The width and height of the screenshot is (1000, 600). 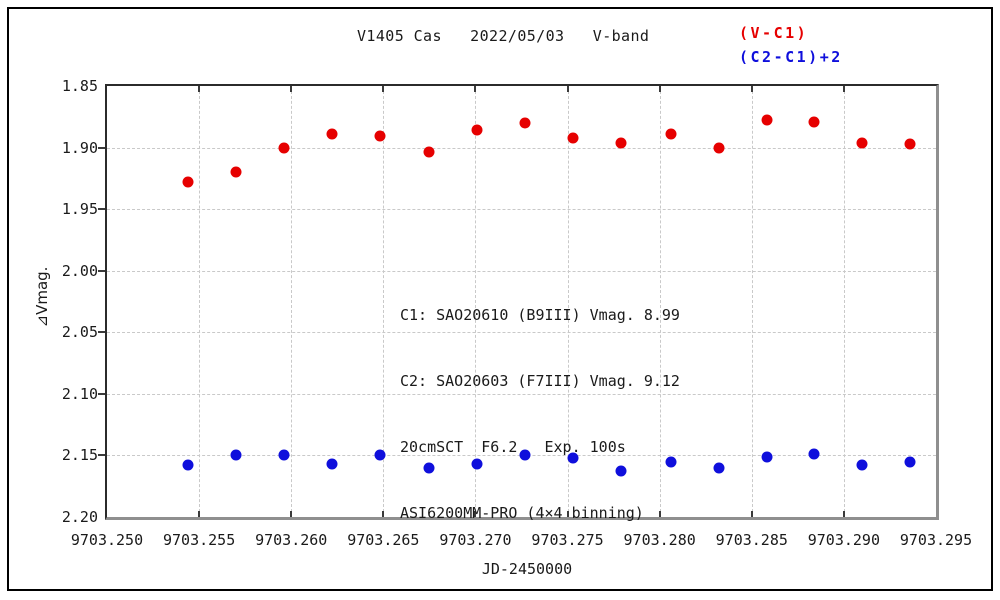 I want to click on y-tick-label: 1.95, so click(x=79, y=209).